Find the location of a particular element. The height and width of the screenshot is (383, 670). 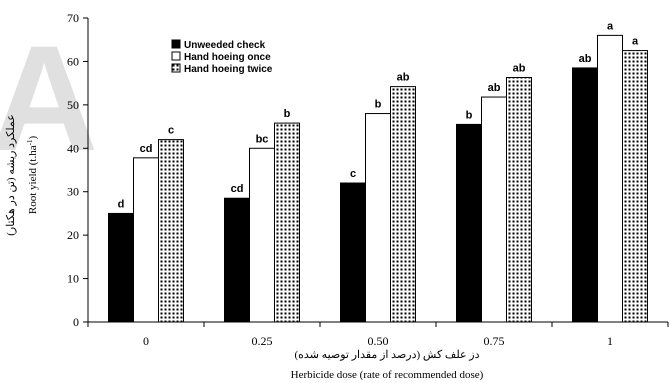

y-axis-title-fa: عملکرد ریشه (تن در هکتار) is located at coordinates (11, 175).